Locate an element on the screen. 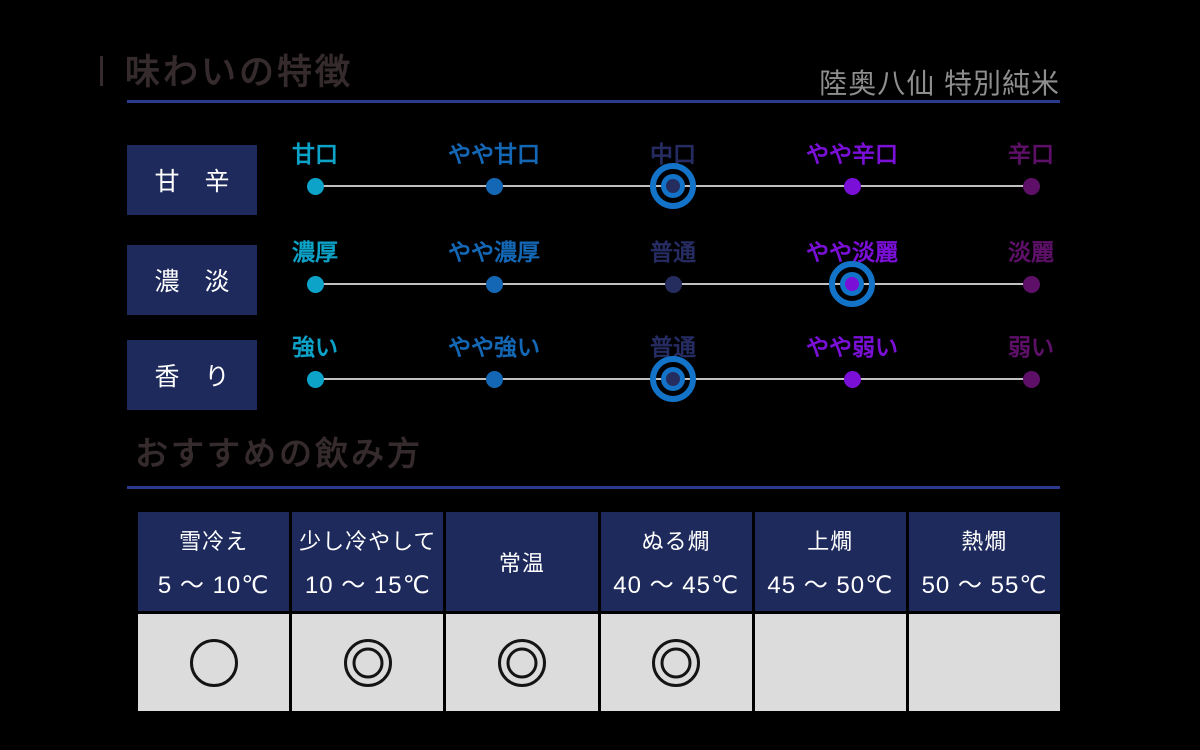 The image size is (1200, 750). taste-section-divider is located at coordinates (593, 101).